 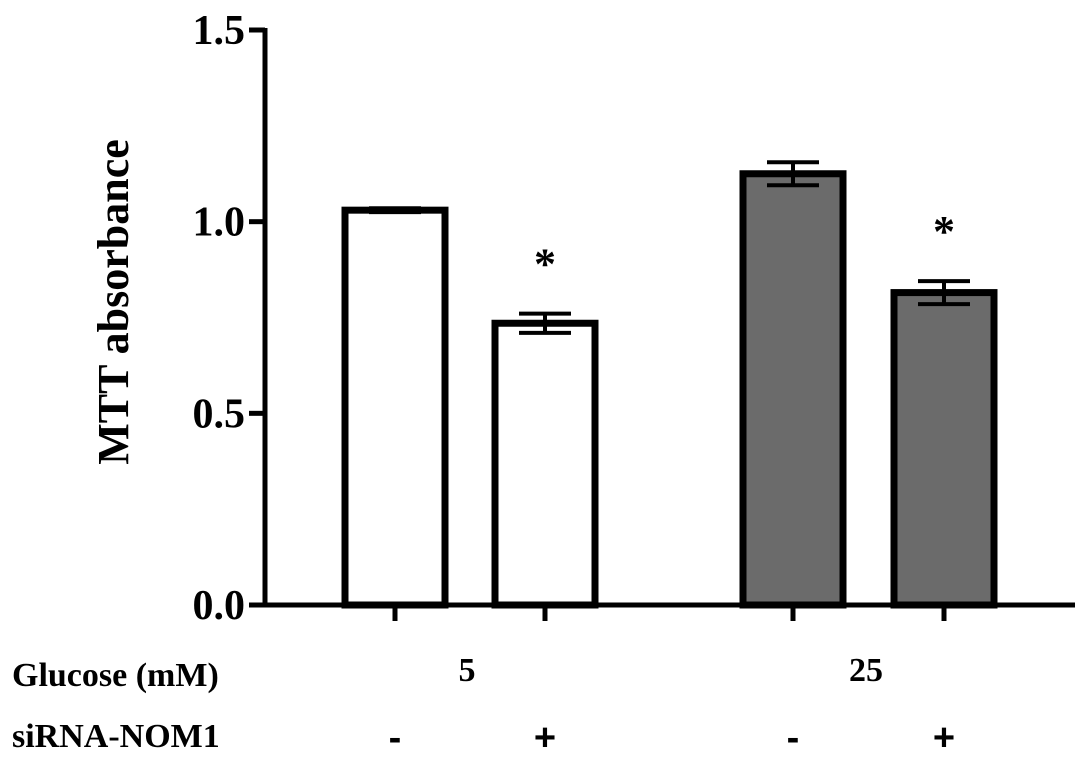 I want to click on glucose-group-label-25: 25, so click(x=866, y=670).